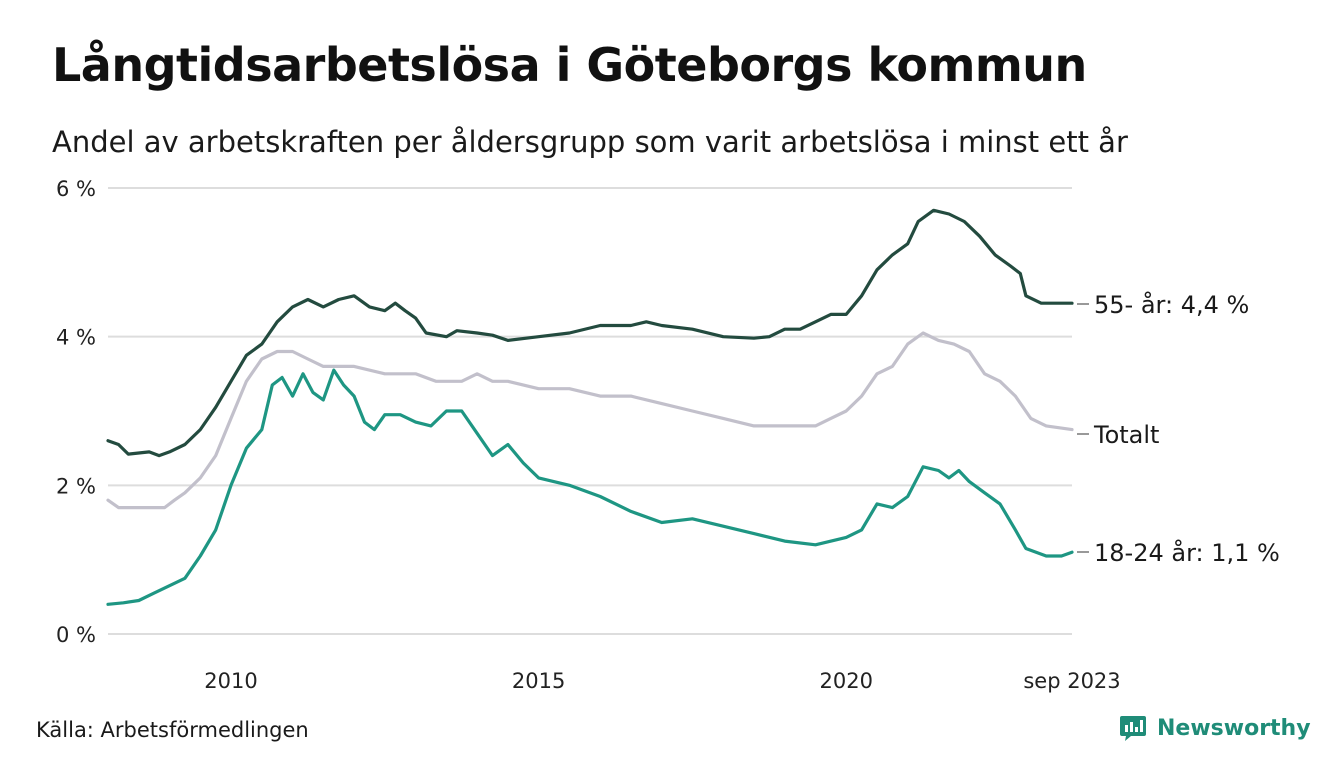 The width and height of the screenshot is (1340, 780). Describe the element at coordinates (662, 681) in the screenshot. I see `x-axis-tick-labels: 2010 2015 2020 sep 2023` at that location.